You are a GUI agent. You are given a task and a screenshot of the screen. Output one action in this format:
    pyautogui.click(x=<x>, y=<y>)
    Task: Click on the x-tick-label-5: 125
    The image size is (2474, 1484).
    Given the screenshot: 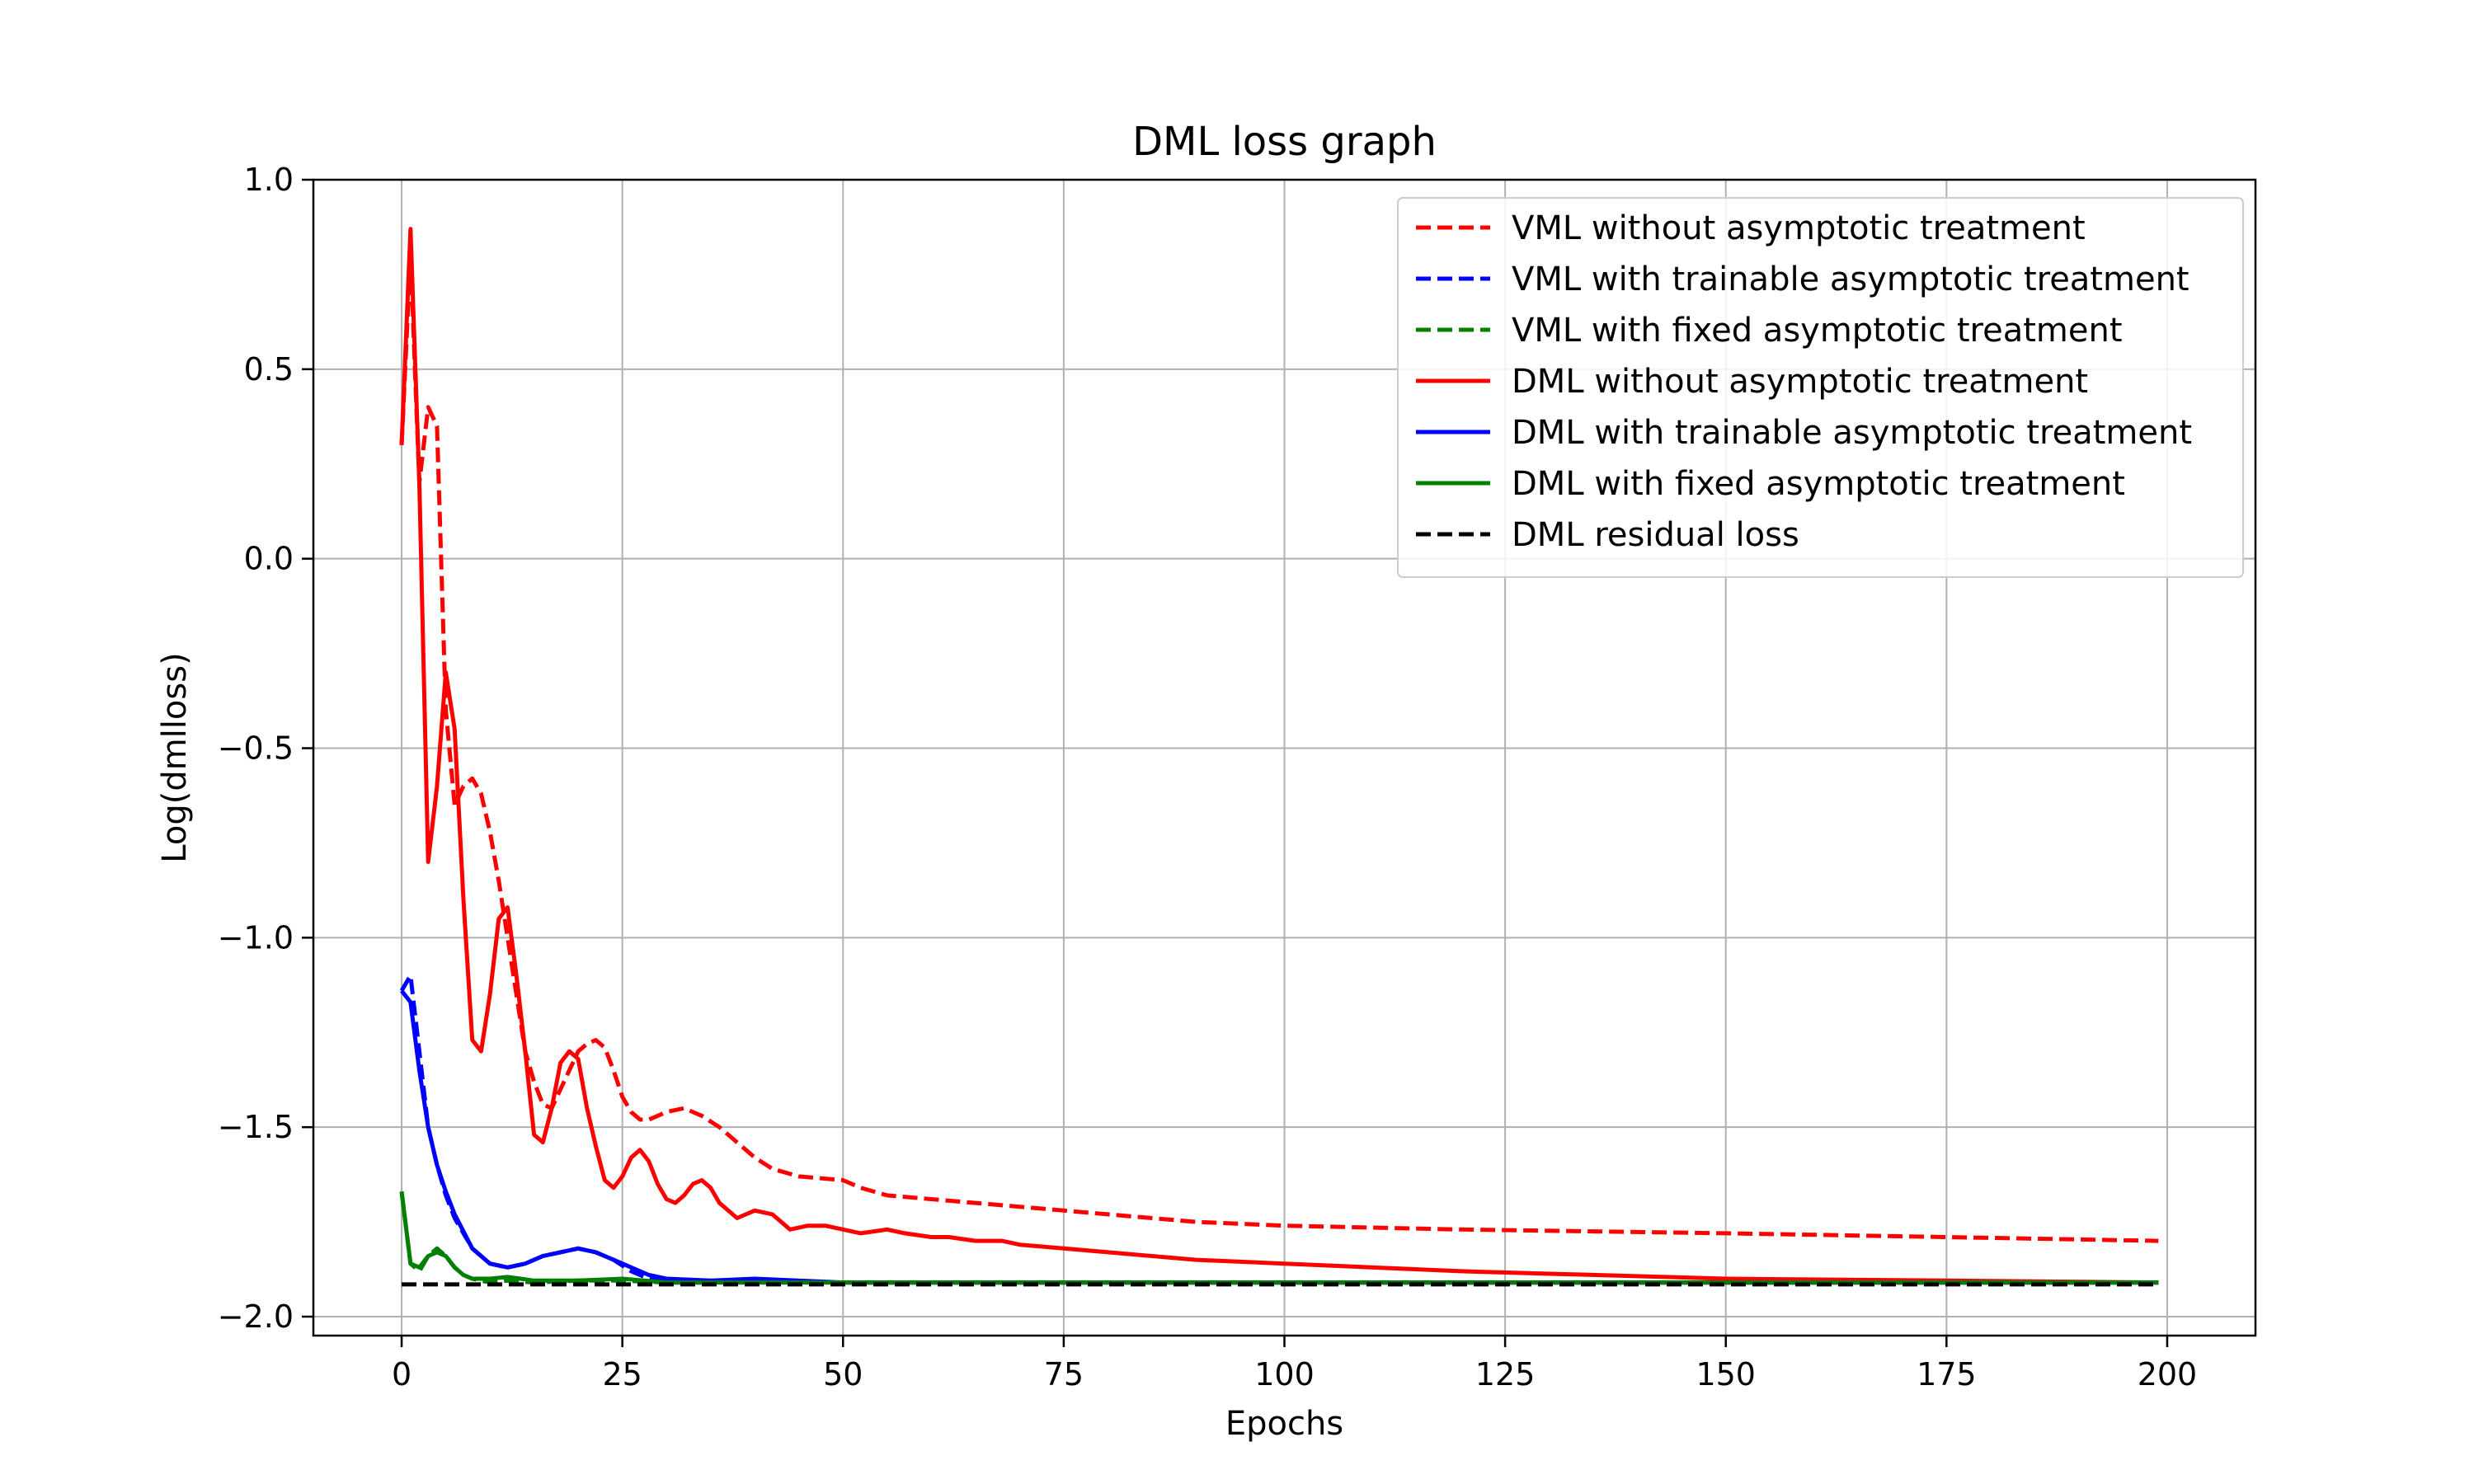 What is the action you would take?
    pyautogui.click(x=1505, y=1374)
    